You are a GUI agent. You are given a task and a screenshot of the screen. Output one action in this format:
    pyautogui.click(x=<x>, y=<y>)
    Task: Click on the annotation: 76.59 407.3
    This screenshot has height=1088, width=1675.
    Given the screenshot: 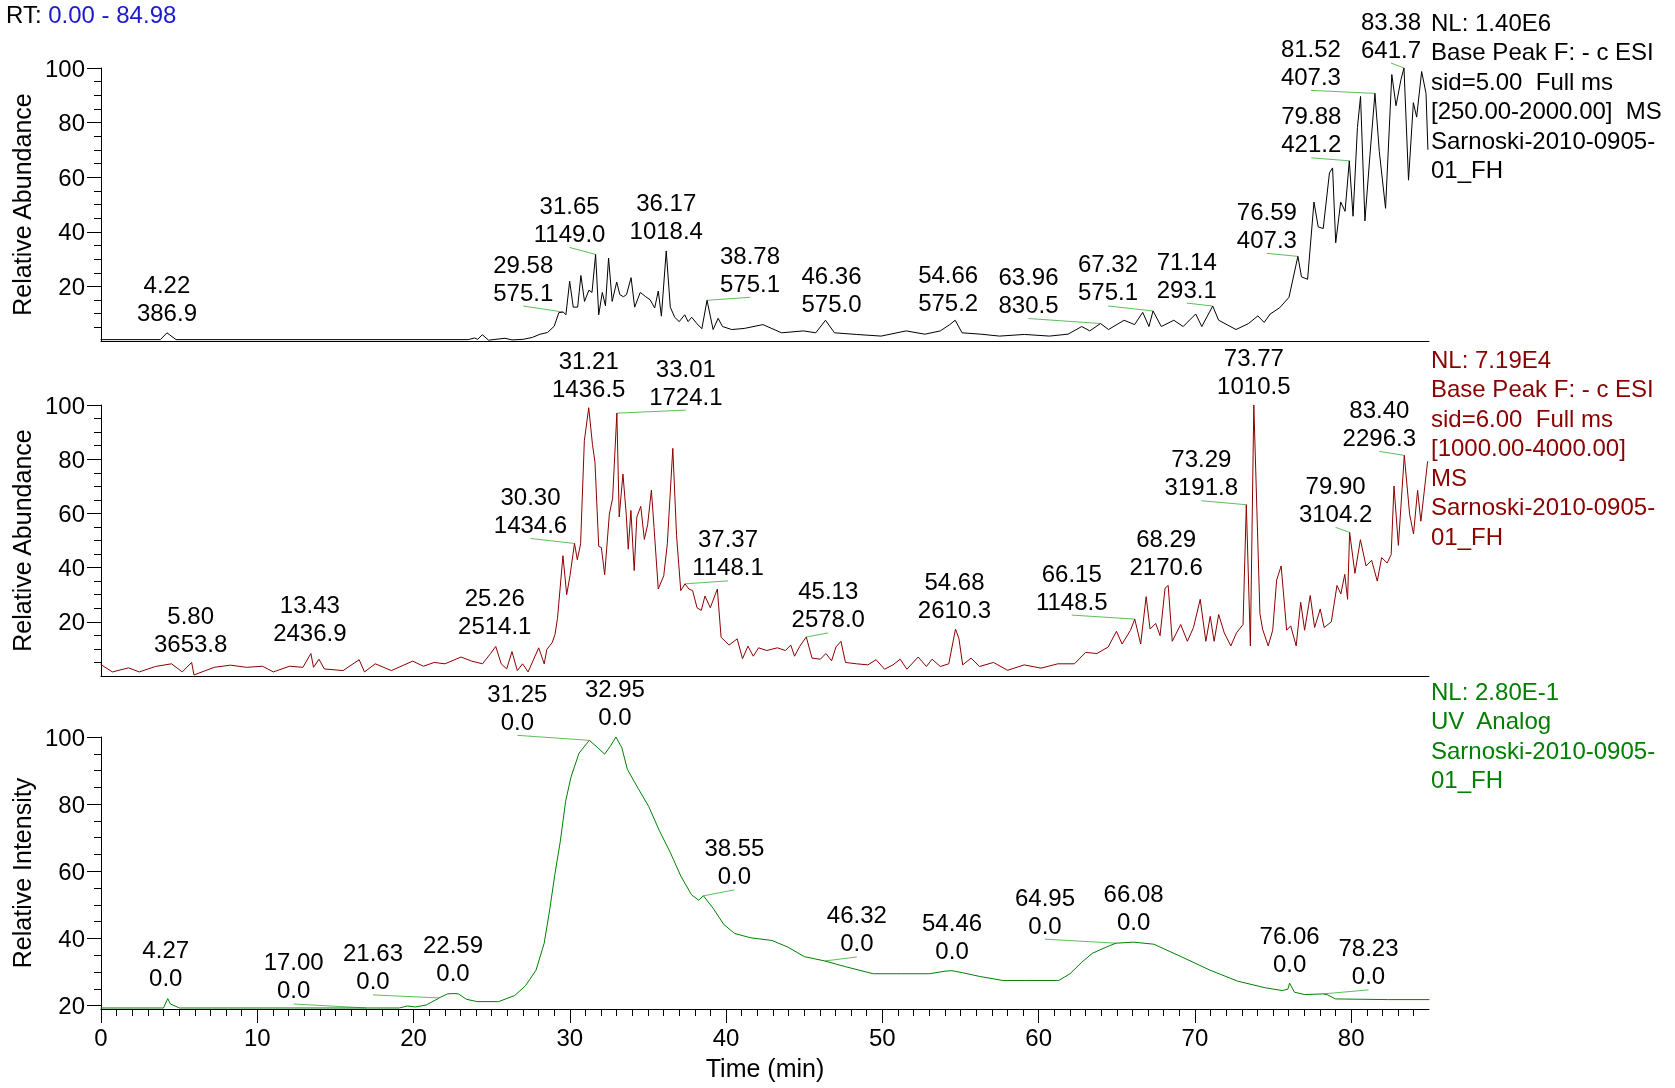 What is the action you would take?
    pyautogui.click(x=1266, y=225)
    